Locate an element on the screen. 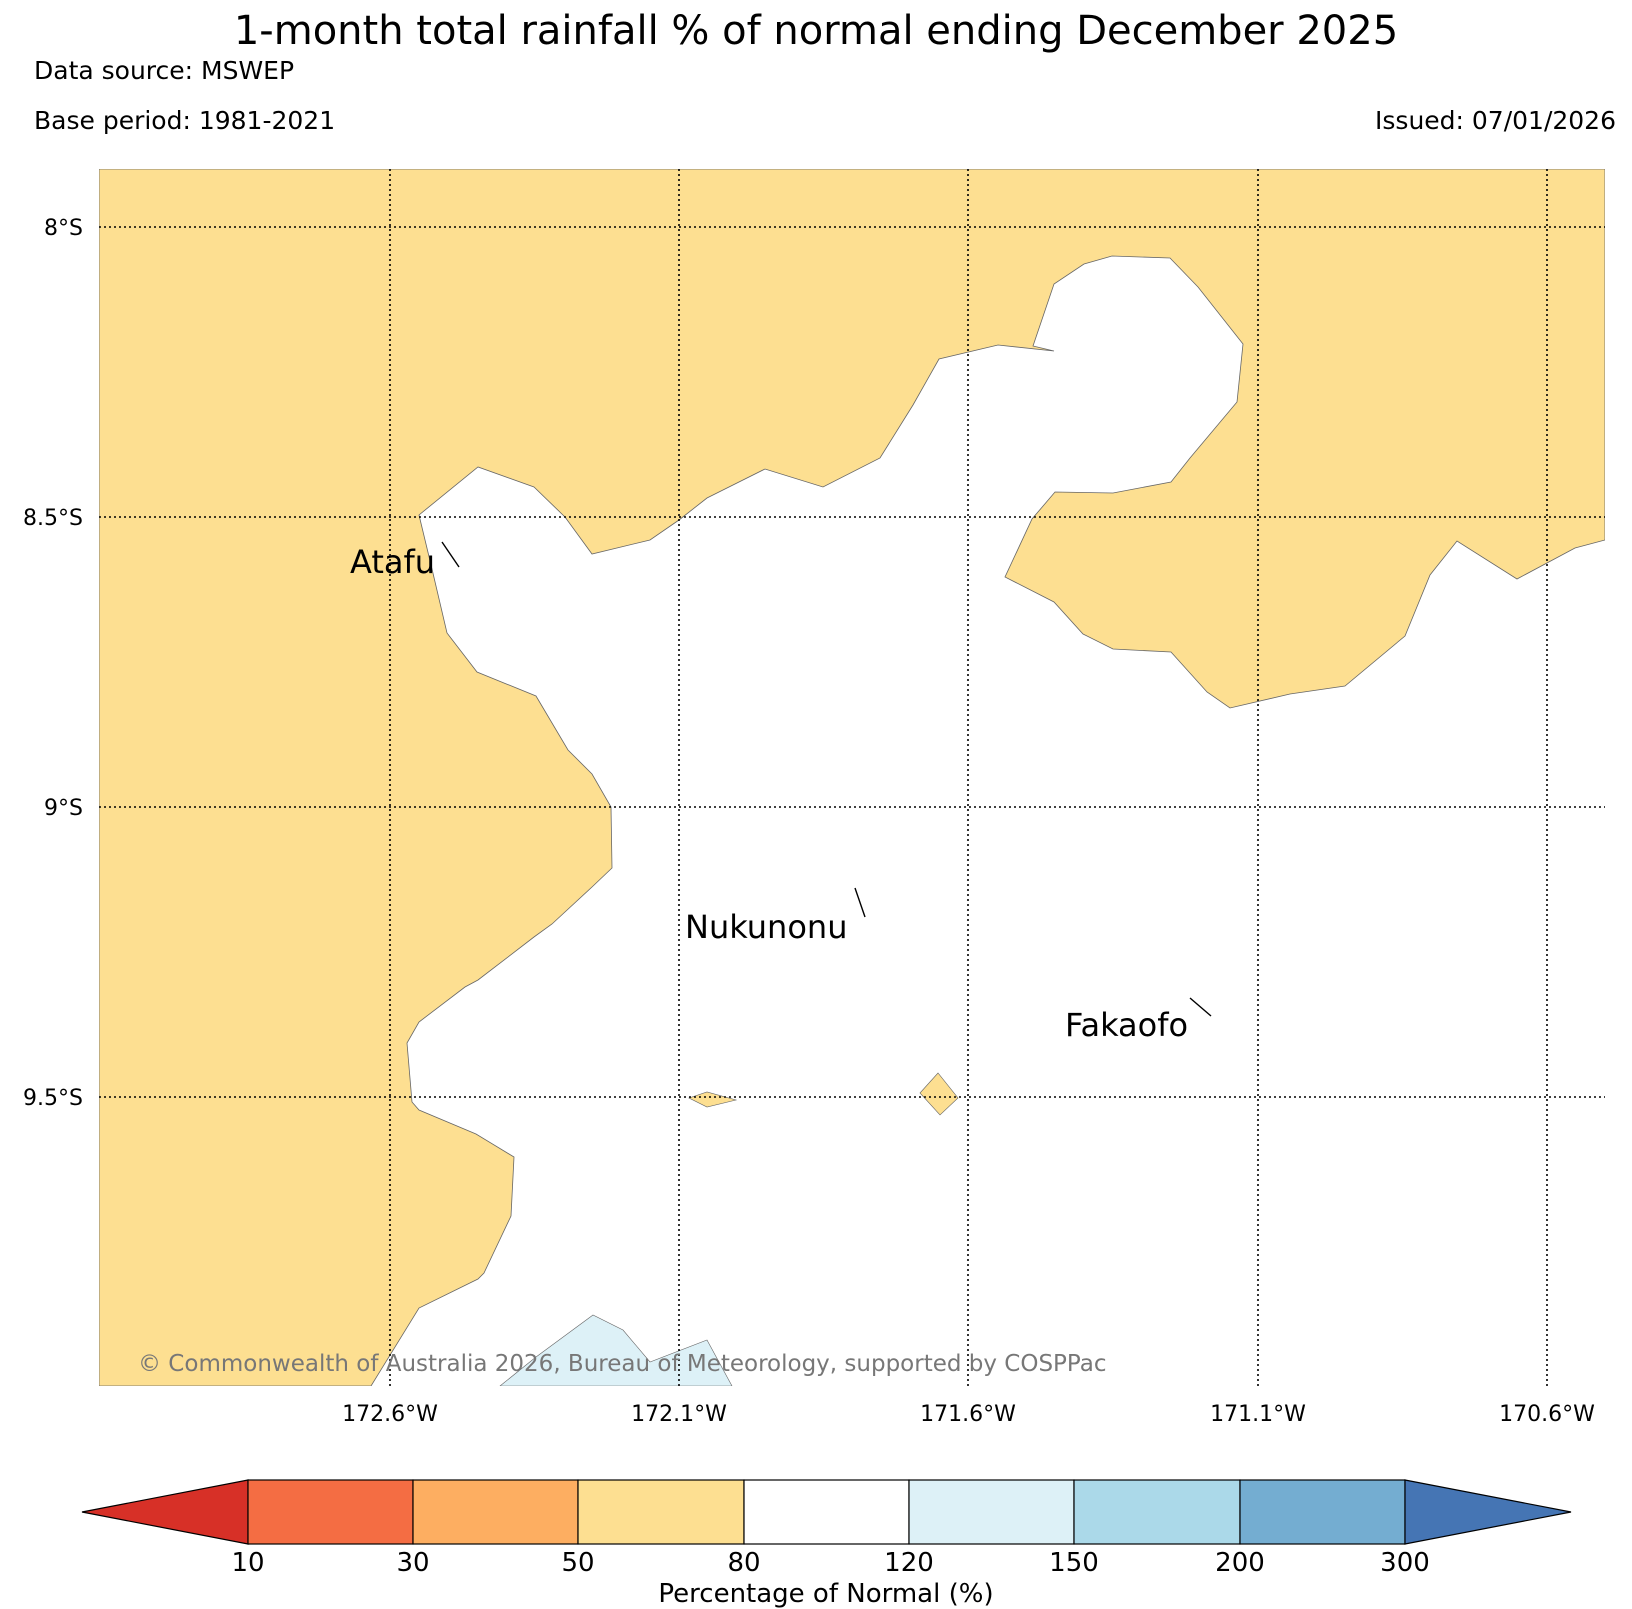  base-period-label: Base period: 1981-2021 is located at coordinates (185, 120).